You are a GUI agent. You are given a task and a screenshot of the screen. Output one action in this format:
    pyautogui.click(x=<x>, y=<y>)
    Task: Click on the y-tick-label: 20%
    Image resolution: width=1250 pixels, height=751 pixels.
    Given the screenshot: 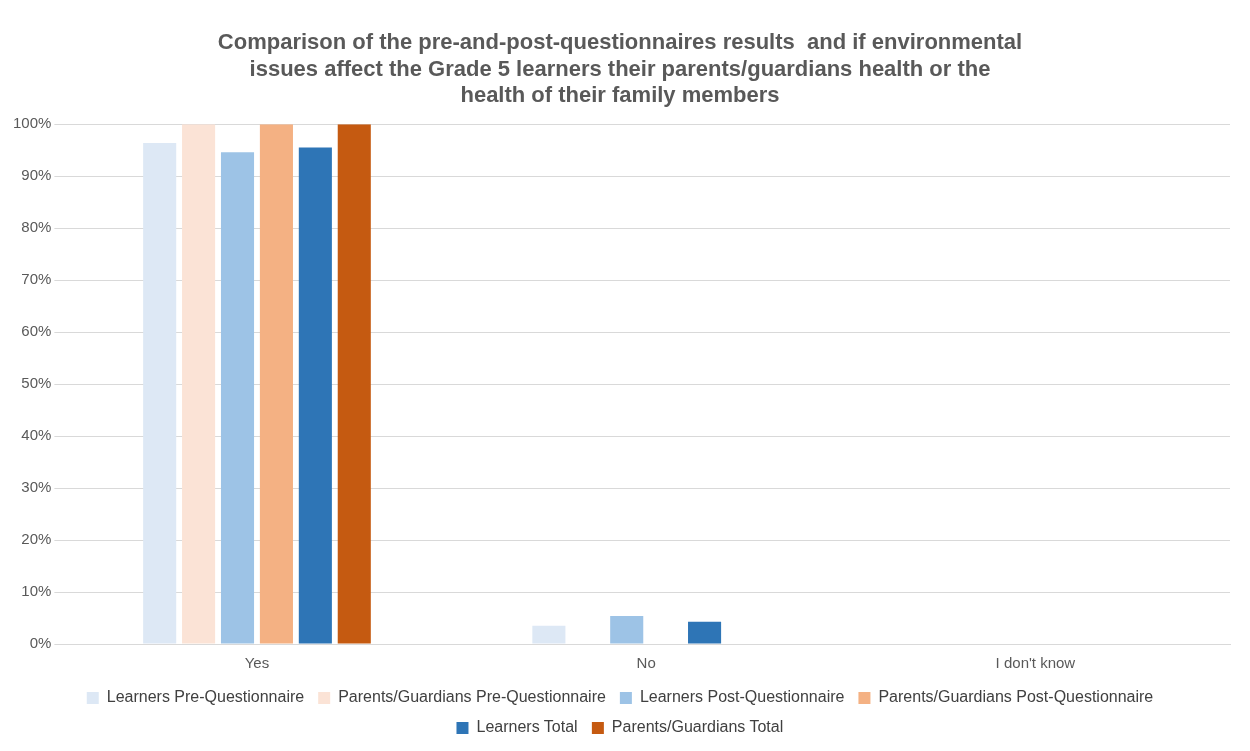 What is the action you would take?
    pyautogui.click(x=36, y=539)
    